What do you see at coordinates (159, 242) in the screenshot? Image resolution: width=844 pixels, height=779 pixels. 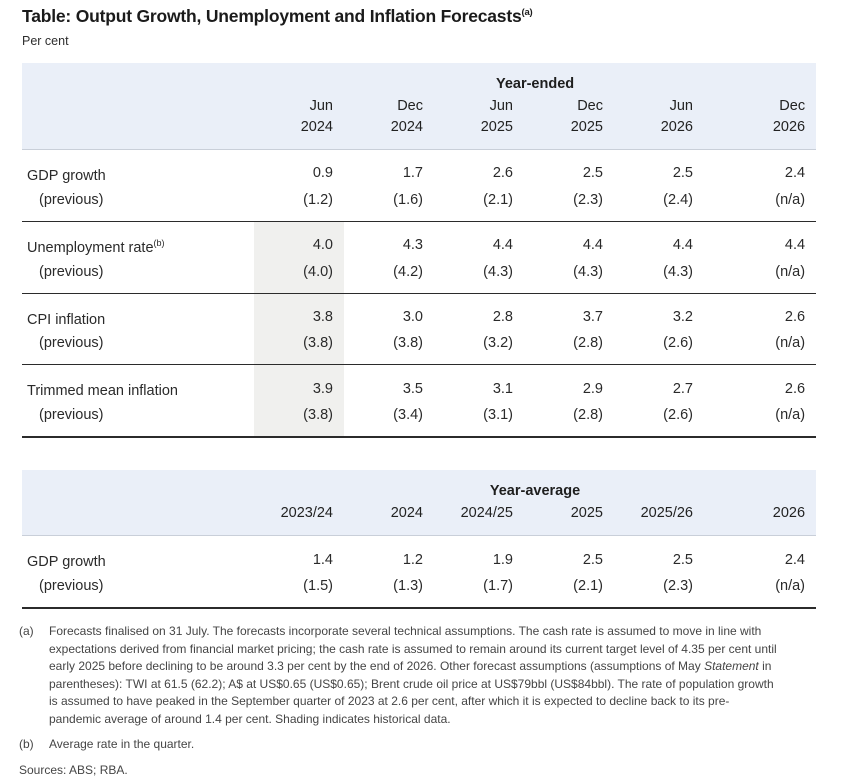 I see `row-label-superscript: (b)` at bounding box center [159, 242].